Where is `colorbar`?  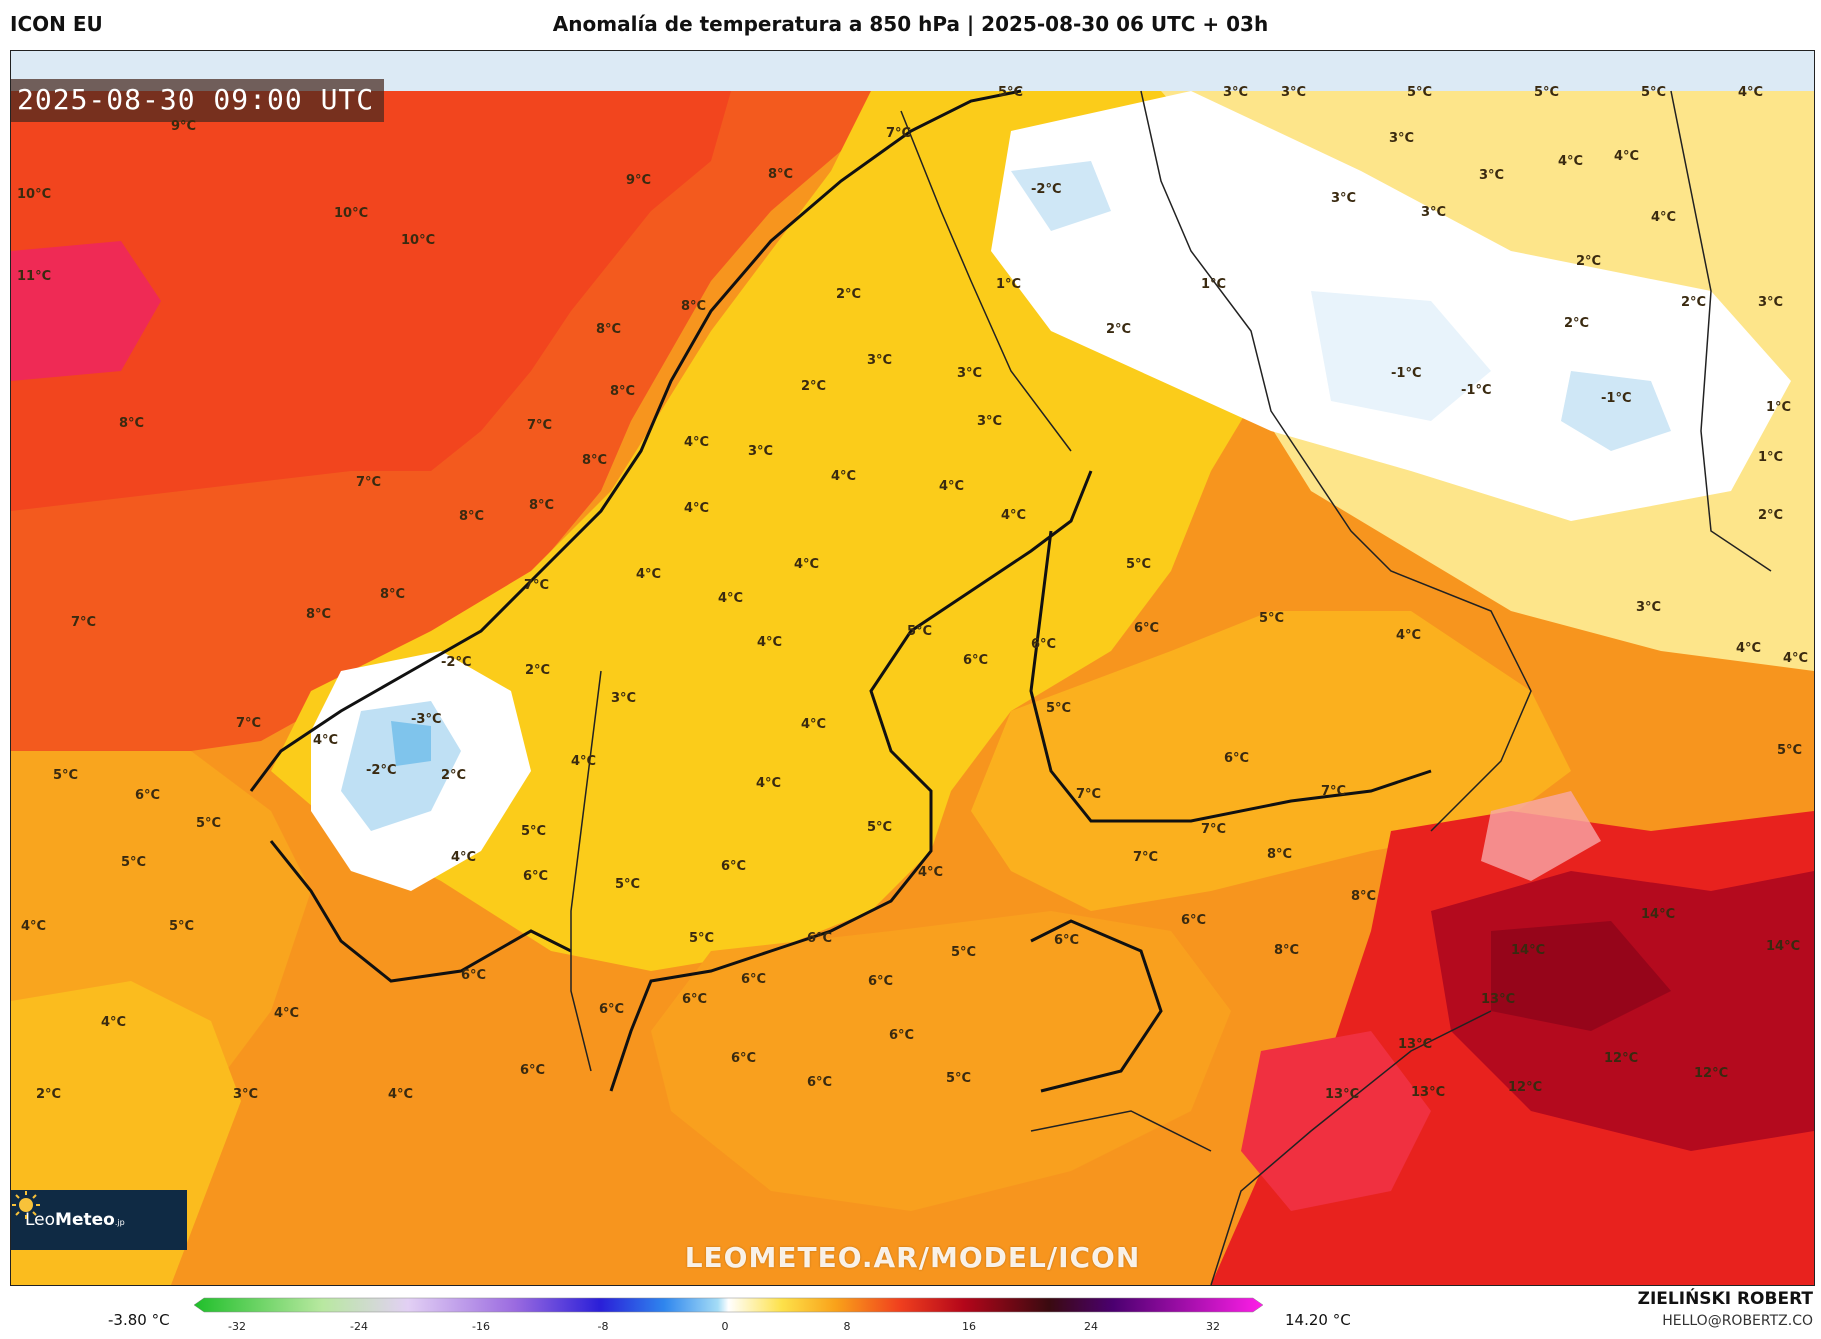 colorbar is located at coordinates (728, 1305).